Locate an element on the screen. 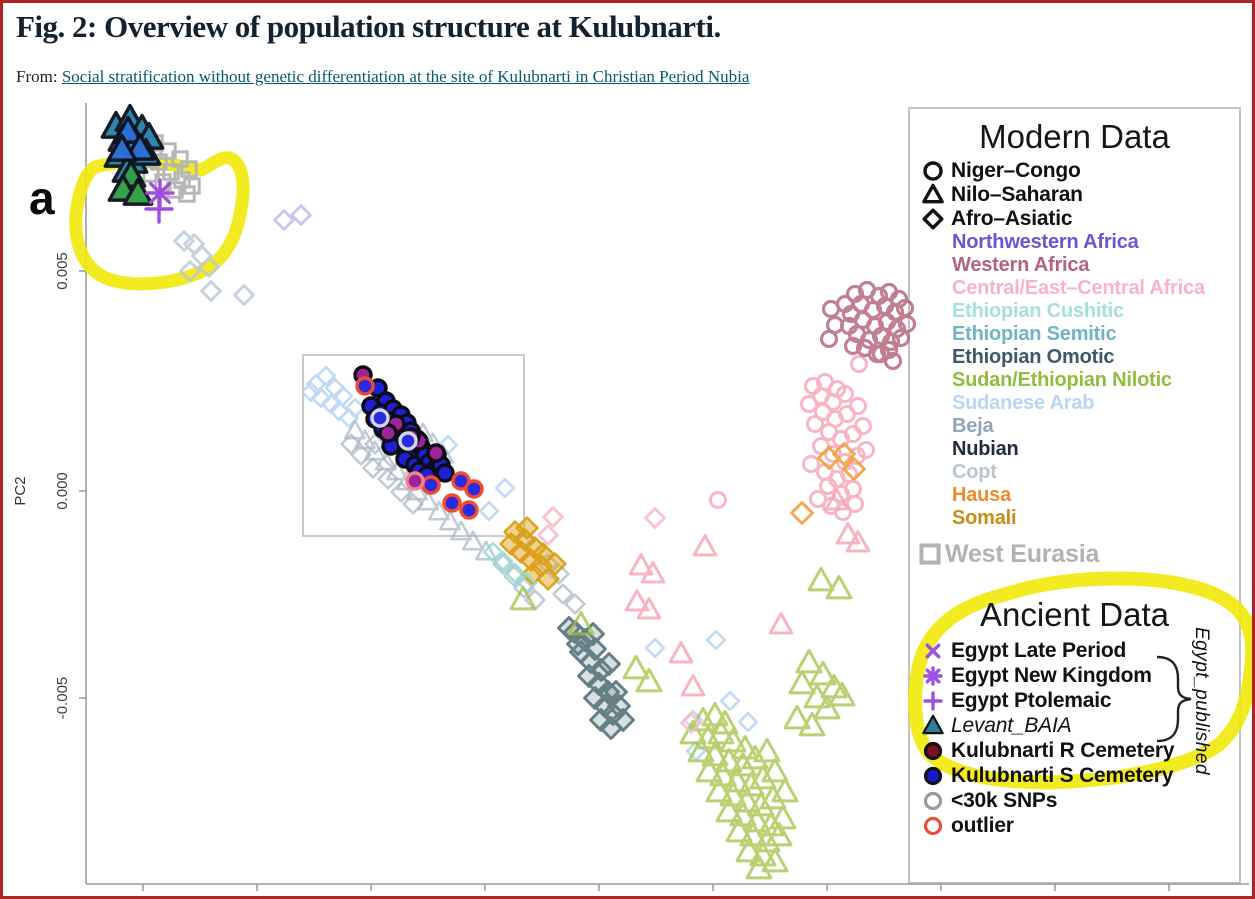 The height and width of the screenshot is (899, 1255). legend-item-western-africa: Western Africa is located at coordinates (1074, 265).